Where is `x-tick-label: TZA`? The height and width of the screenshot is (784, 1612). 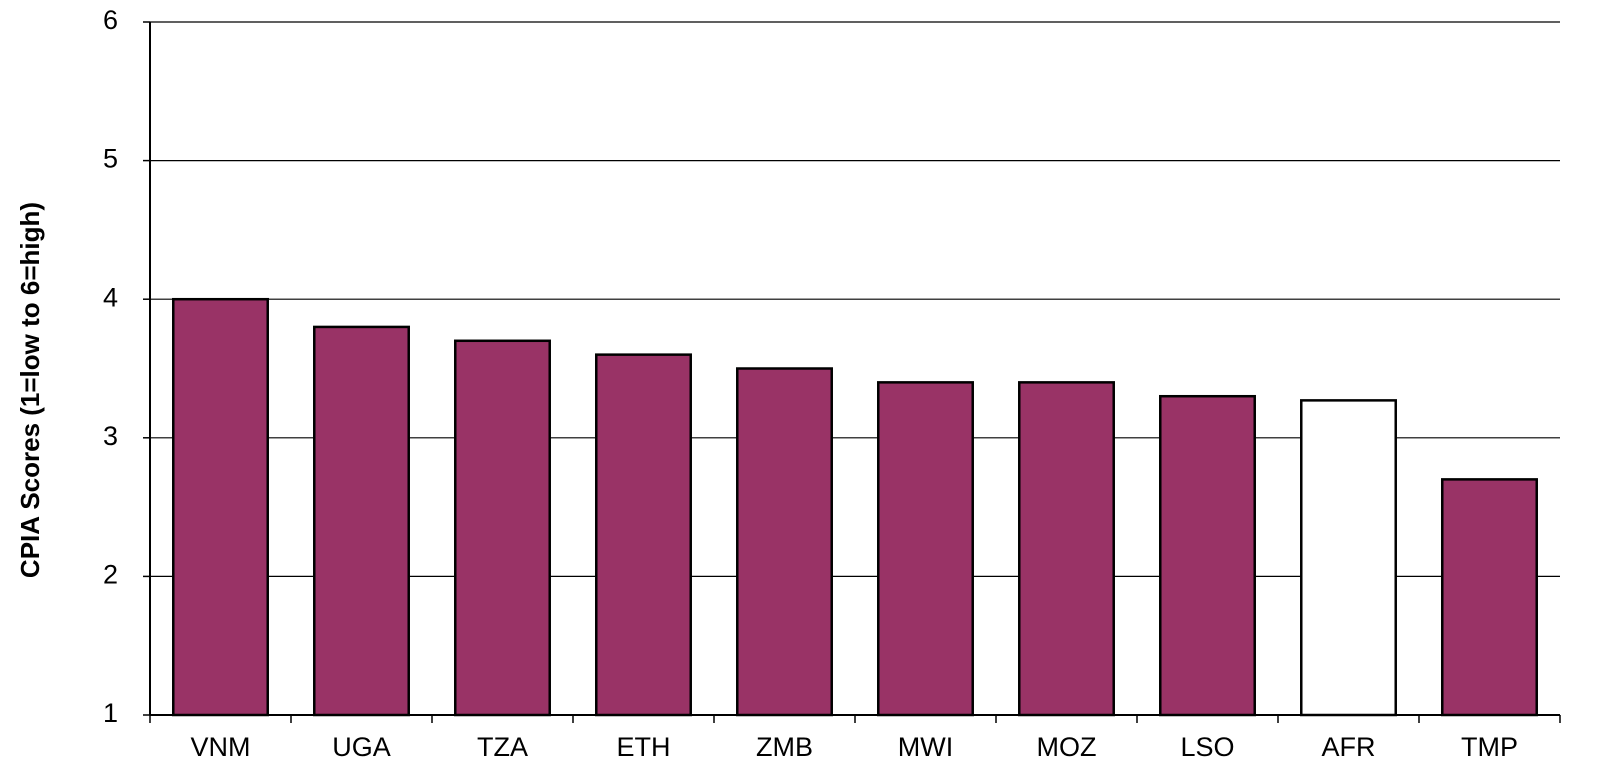
x-tick-label: TZA is located at coordinates (502, 747).